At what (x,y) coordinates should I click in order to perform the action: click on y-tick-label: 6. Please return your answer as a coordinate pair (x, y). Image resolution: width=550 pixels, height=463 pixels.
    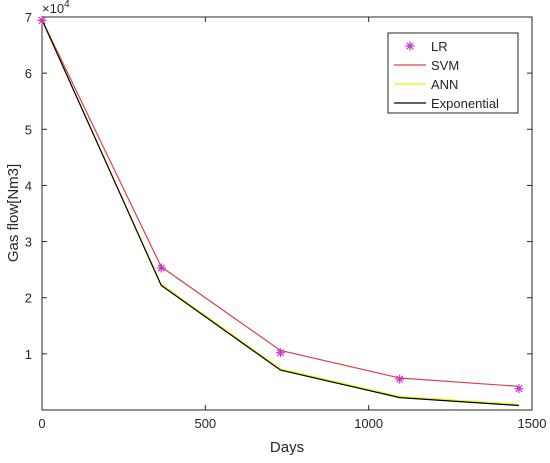
    Looking at the image, I should click on (28, 73).